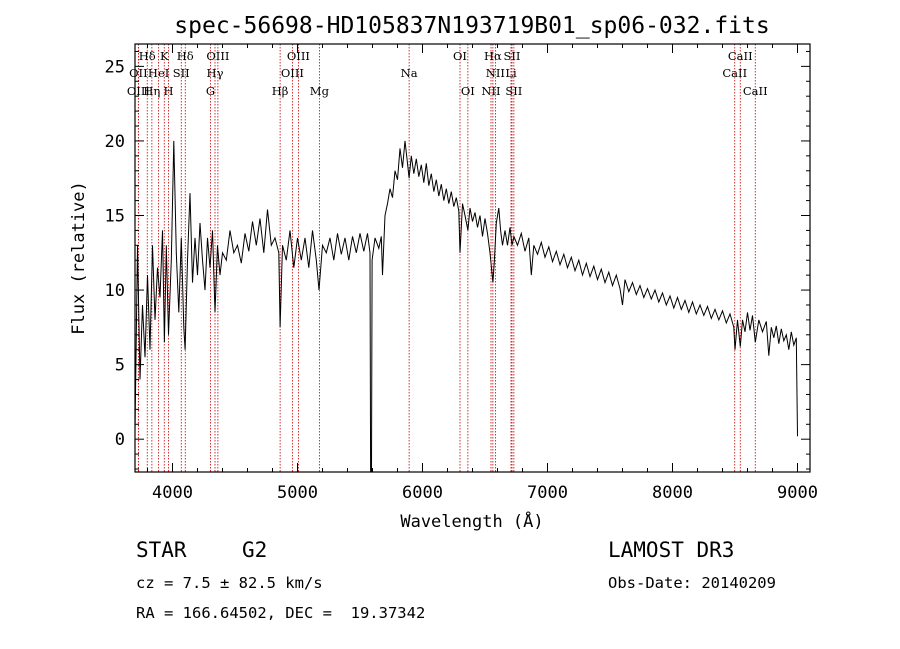  Describe the element at coordinates (320, 91) in the screenshot. I see `spectral-line-label: Mg` at that location.